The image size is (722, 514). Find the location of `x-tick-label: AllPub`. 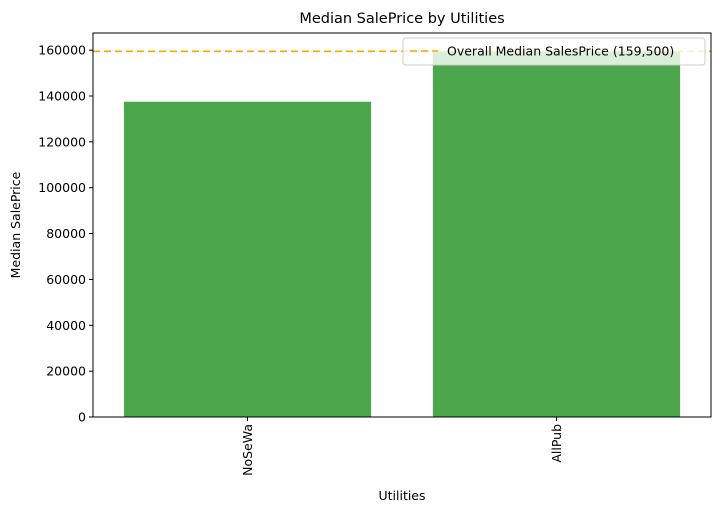

x-tick-label: AllPub is located at coordinates (556, 443).